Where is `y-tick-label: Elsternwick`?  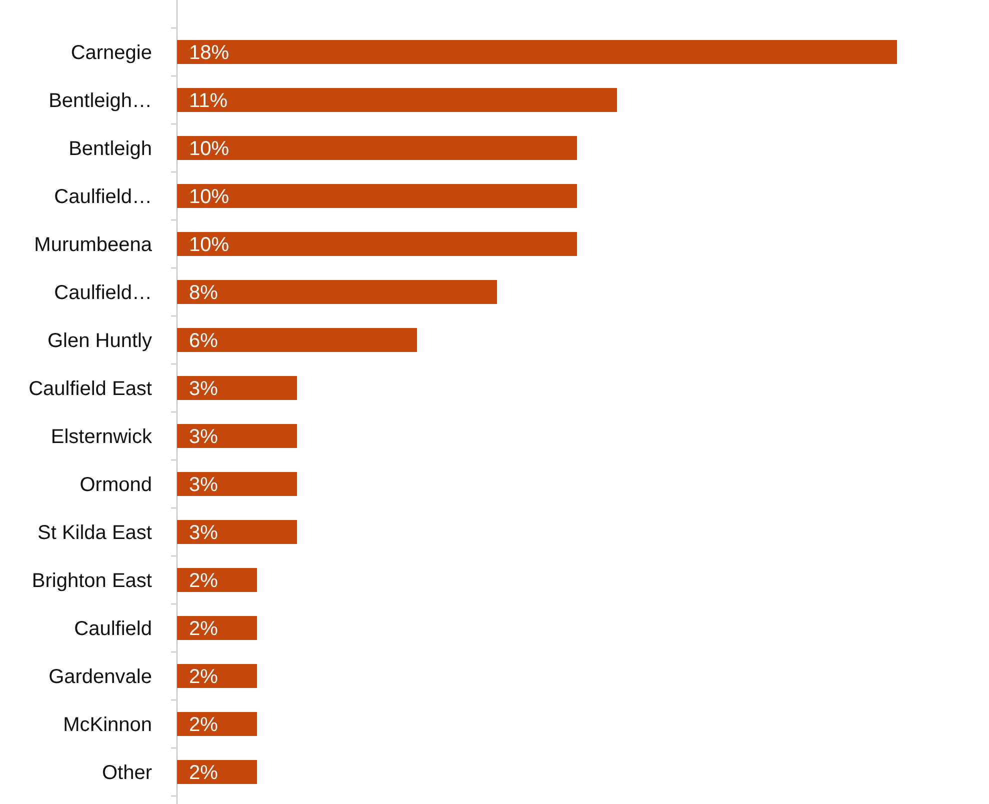
y-tick-label: Elsternwick is located at coordinates (101, 437).